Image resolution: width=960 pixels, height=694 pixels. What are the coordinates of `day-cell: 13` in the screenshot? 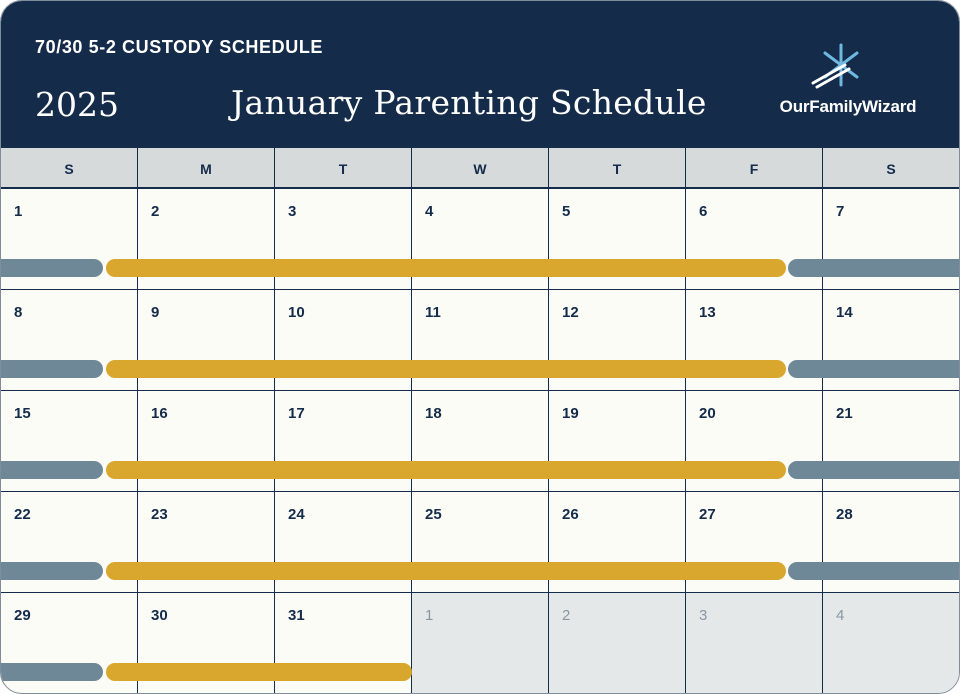 It's located at (754, 340).